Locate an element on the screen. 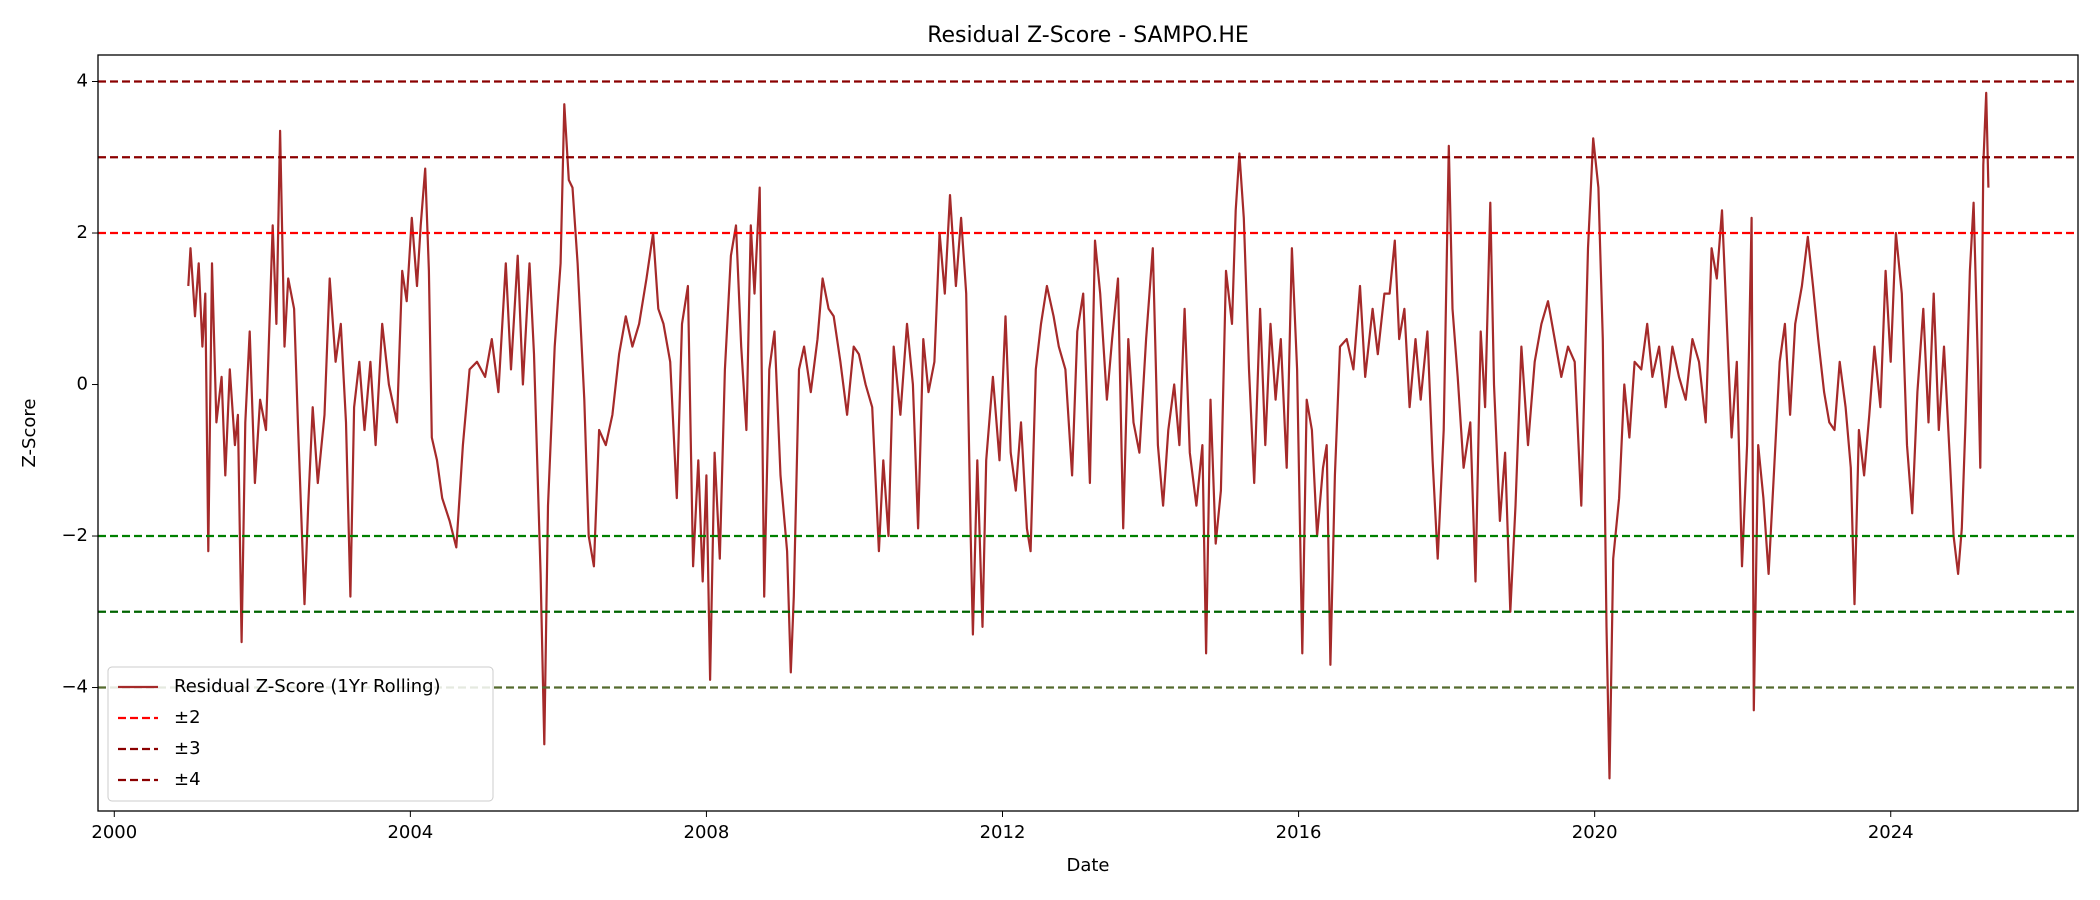  y-tick-label: 2 is located at coordinates (82, 232).